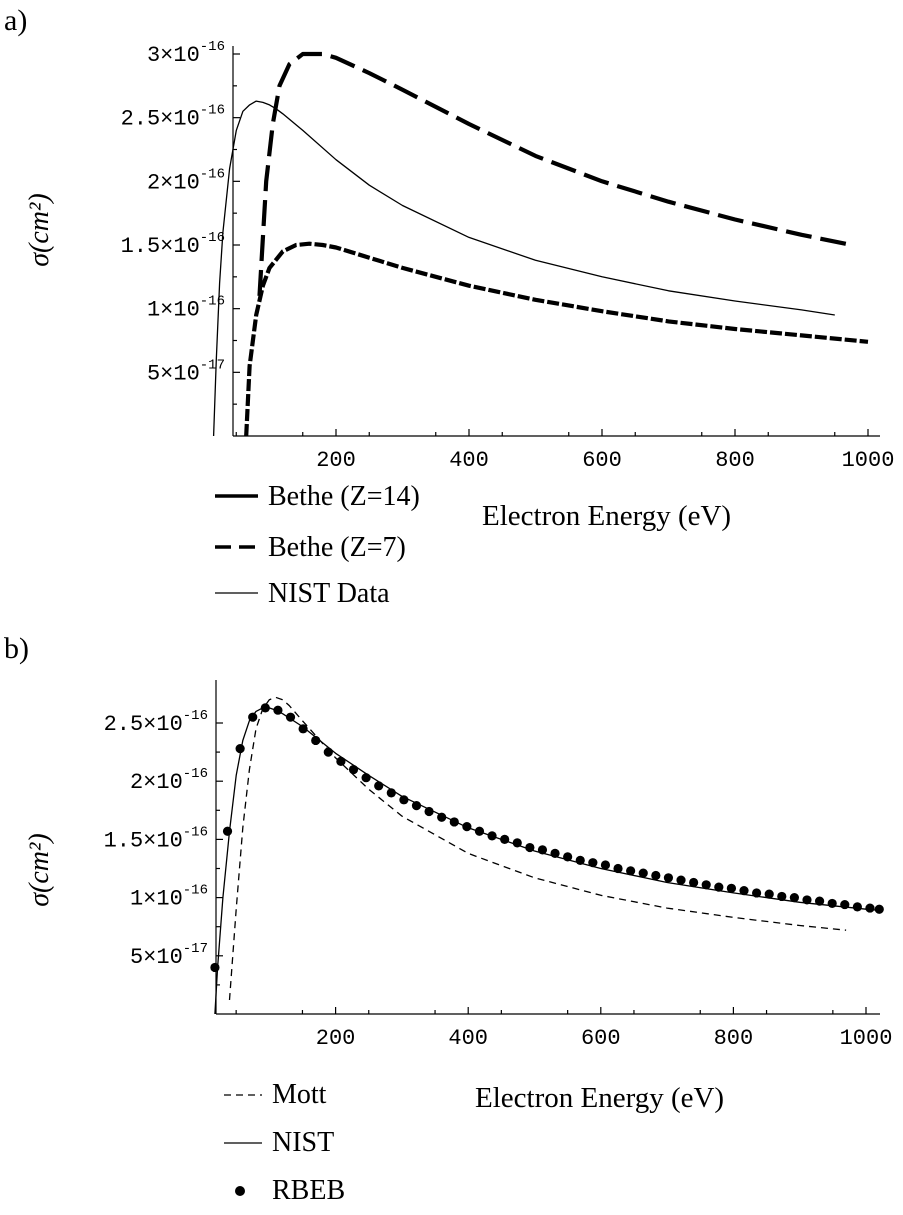 Image resolution: width=903 pixels, height=1215 pixels. What do you see at coordinates (599, 1098) in the screenshot?
I see `panel-b-x-axis-label: Electron Energy (eV)` at bounding box center [599, 1098].